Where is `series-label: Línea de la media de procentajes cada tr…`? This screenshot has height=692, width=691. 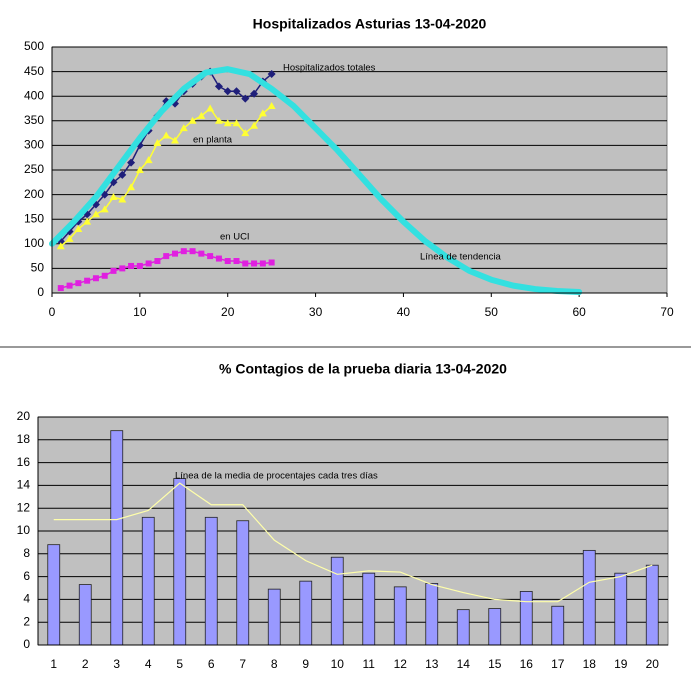 series-label: Línea de la media de procentajes cada tr… is located at coordinates (276, 476).